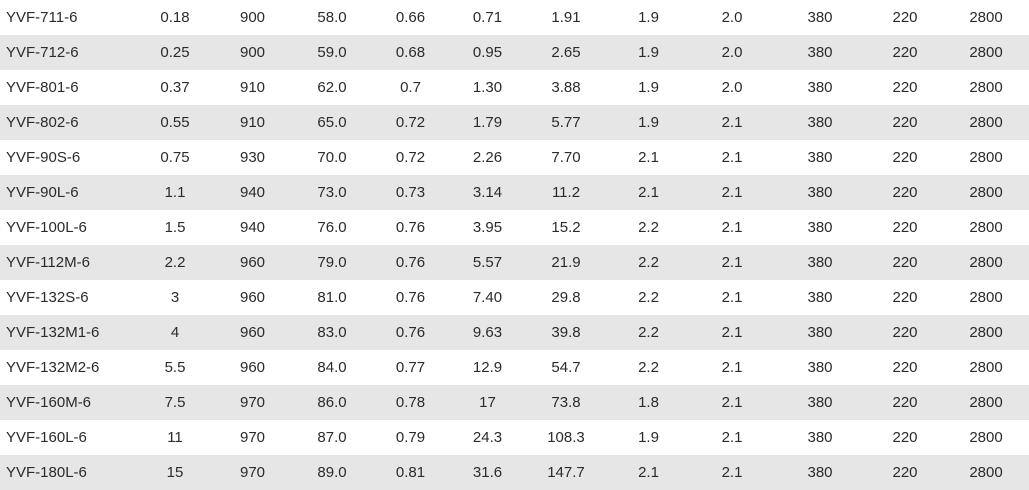 The image size is (1029, 490). Describe the element at coordinates (42, 192) in the screenshot. I see `model-cell: YVF-90L-6` at that location.